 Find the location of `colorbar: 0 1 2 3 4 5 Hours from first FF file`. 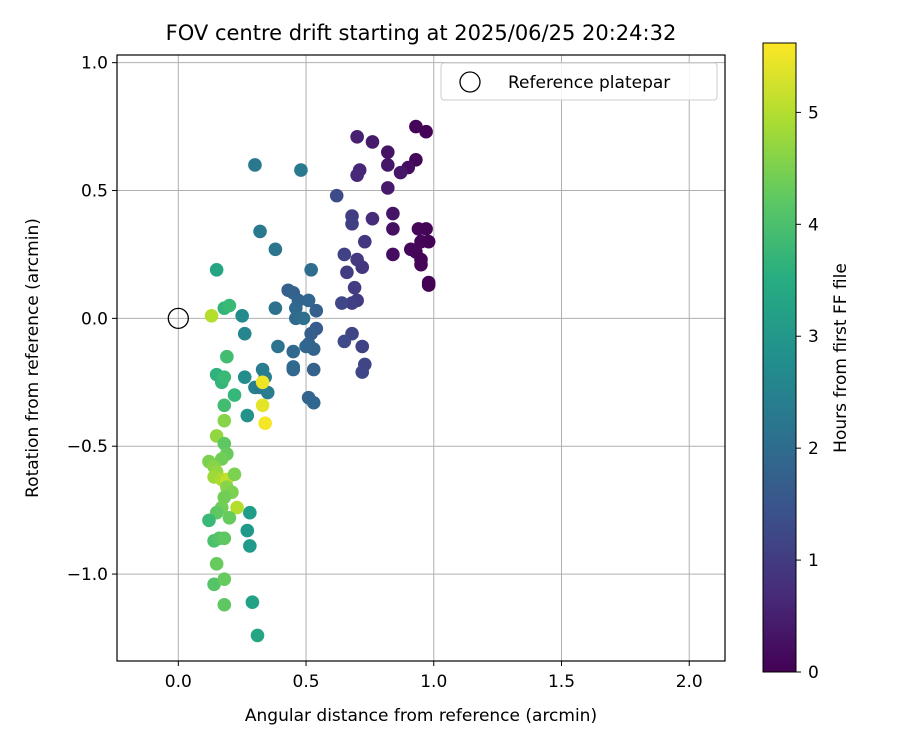

colorbar: 0 1 2 3 4 5 Hours from first FF file is located at coordinates (806, 362).